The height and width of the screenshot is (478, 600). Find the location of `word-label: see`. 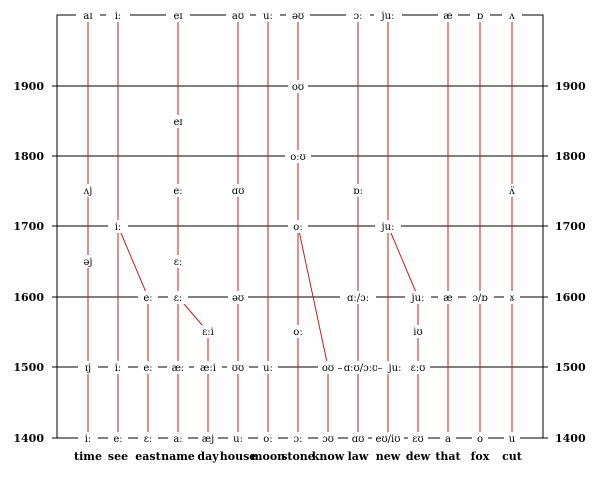

word-label: see is located at coordinates (118, 456).